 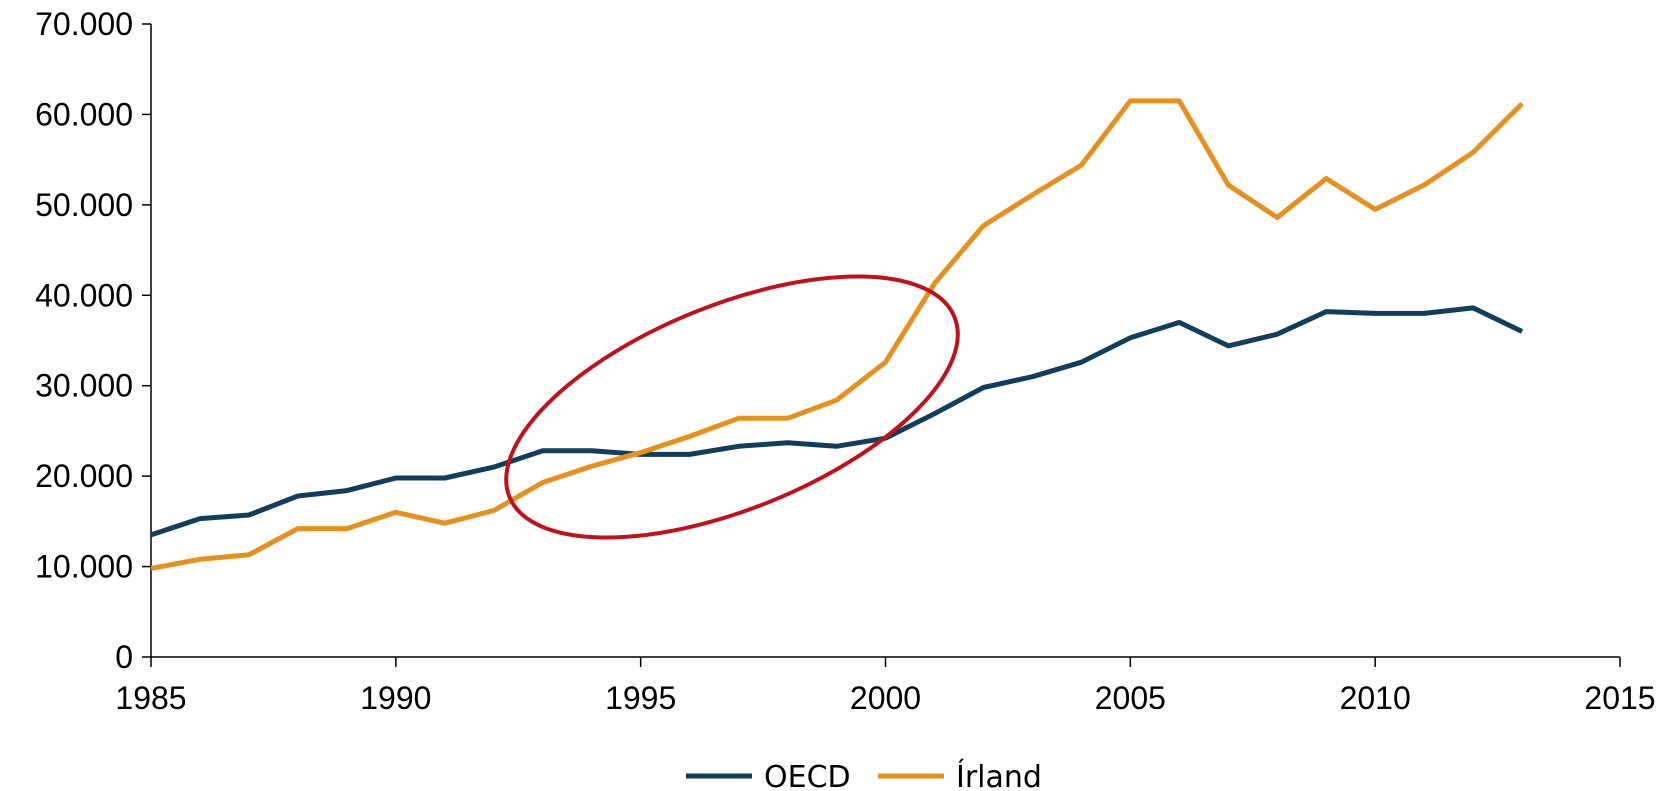 What do you see at coordinates (150, 698) in the screenshot?
I see `x-tick-label: 1985` at bounding box center [150, 698].